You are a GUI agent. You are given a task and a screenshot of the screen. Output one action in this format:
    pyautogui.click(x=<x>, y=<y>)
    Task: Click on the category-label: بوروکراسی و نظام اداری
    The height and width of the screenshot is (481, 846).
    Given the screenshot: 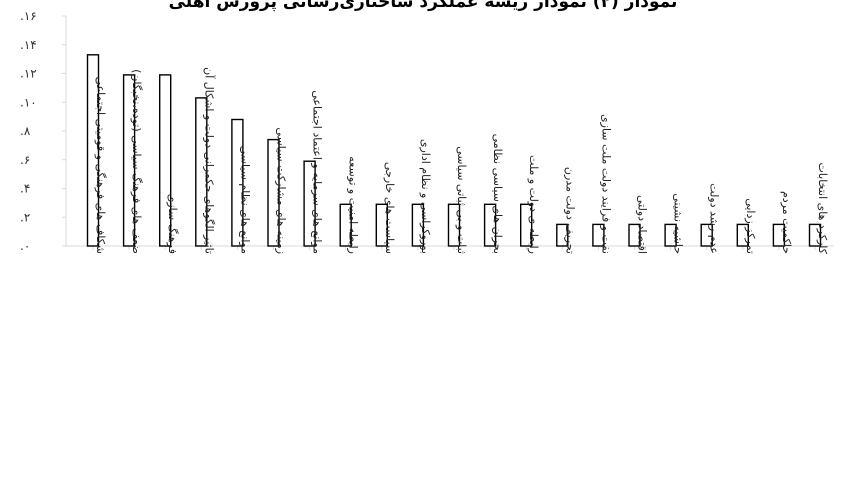 What is the action you would take?
    pyautogui.click(x=425, y=196)
    